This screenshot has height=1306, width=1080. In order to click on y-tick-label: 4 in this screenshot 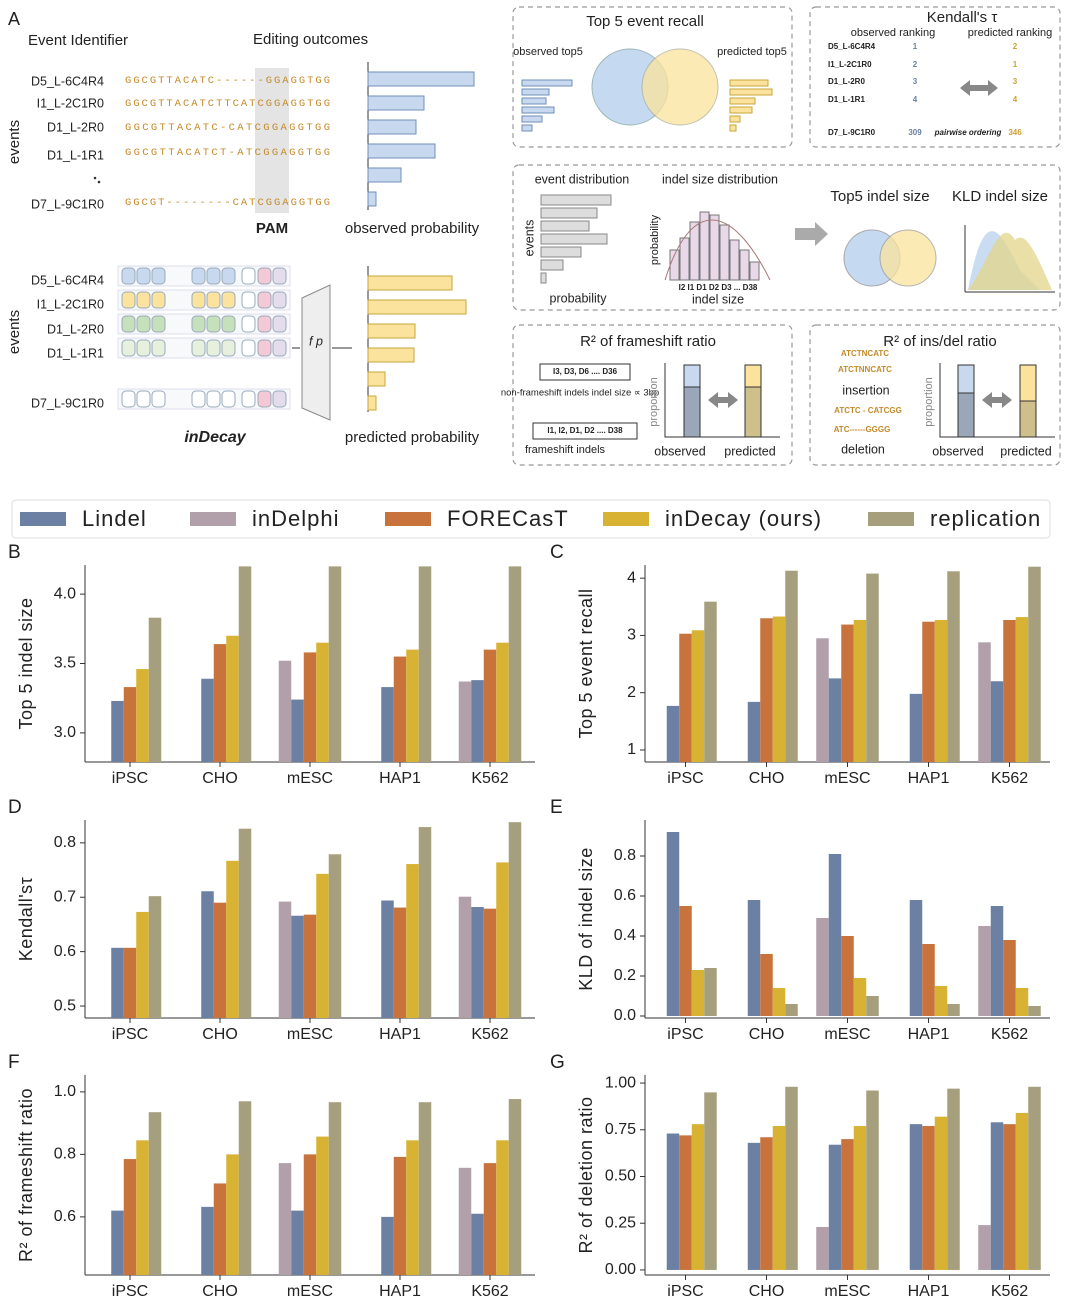, I will do `click(631, 577)`.